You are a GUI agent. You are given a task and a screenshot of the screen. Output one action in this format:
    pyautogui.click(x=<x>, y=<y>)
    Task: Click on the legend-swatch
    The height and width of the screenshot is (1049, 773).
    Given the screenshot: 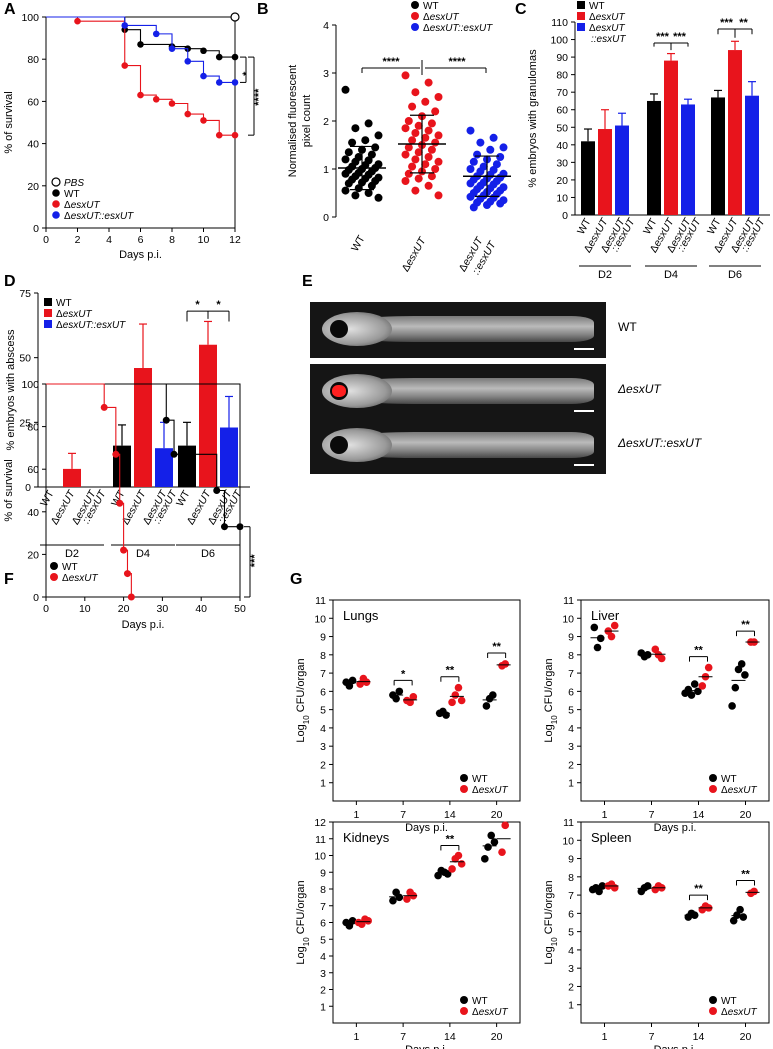 What is the action you would take?
    pyautogui.click(x=581, y=5)
    